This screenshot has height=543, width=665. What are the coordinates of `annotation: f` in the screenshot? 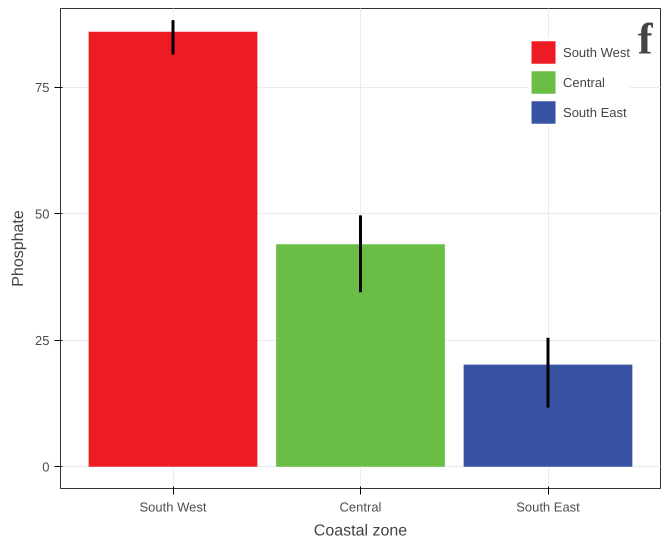 It's located at (646, 39).